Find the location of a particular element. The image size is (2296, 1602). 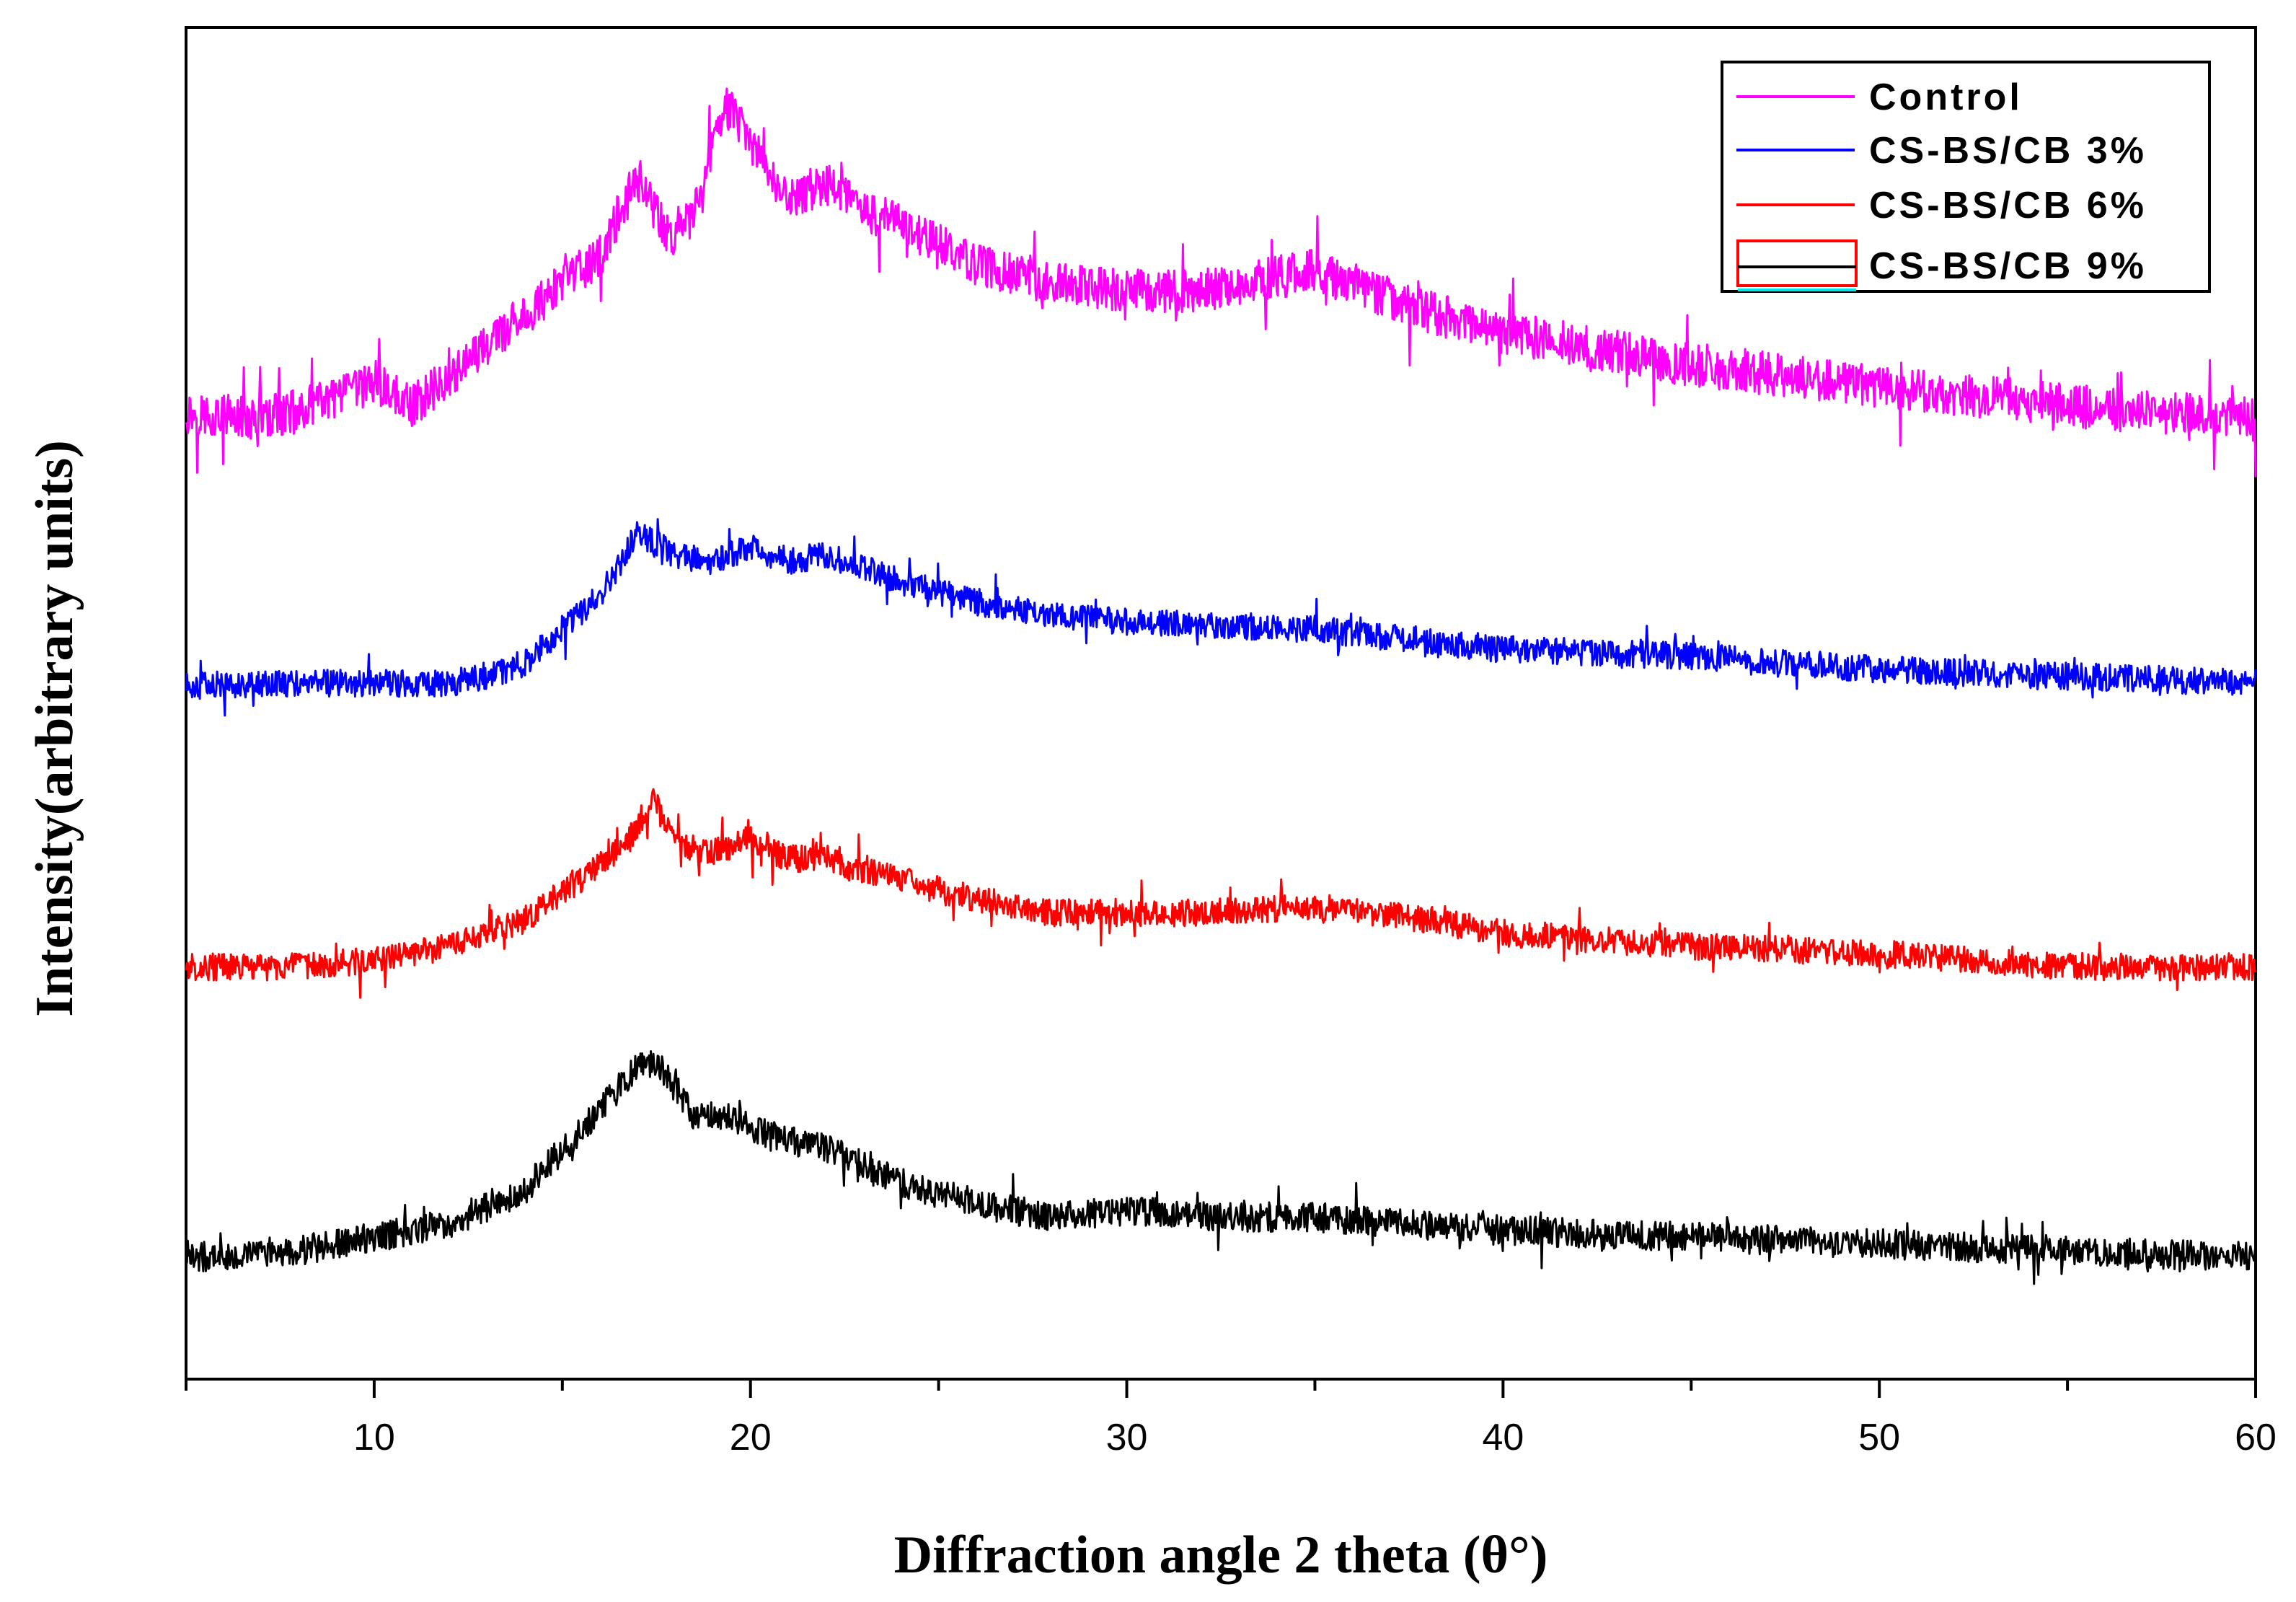

series-6pct is located at coordinates (1221, 893).